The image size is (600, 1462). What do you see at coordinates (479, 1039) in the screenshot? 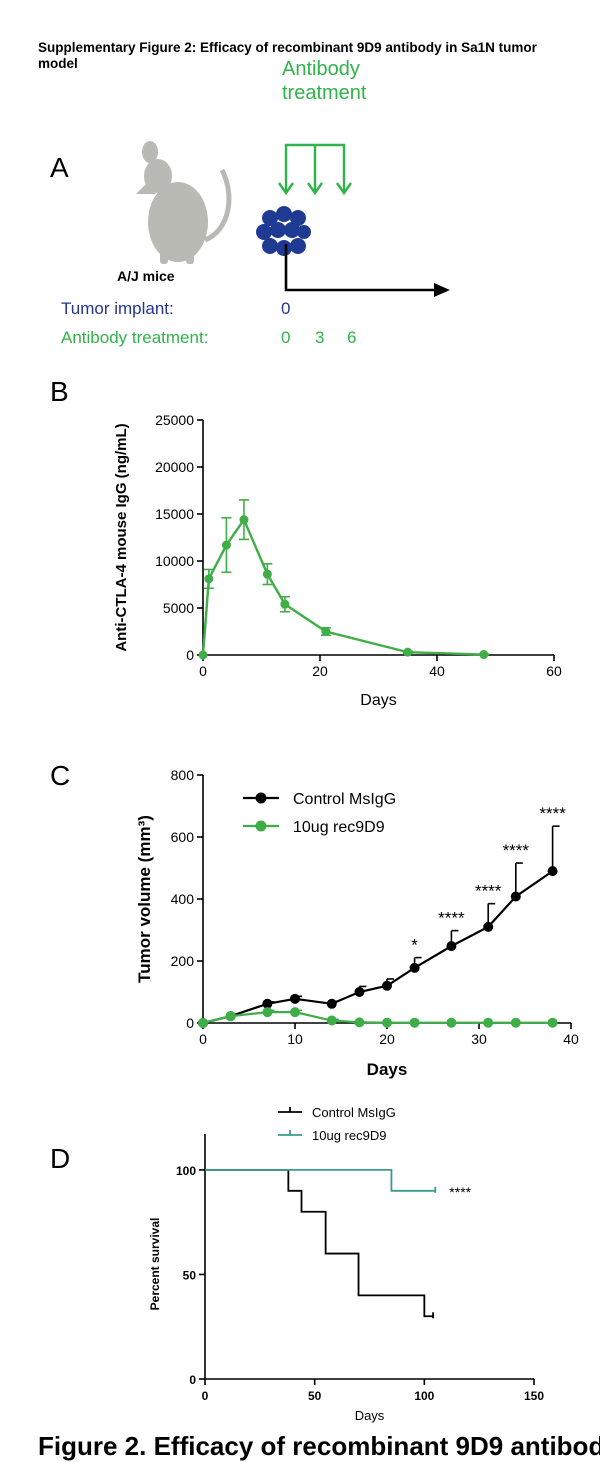
I see `x-tick-label: 30` at bounding box center [479, 1039].